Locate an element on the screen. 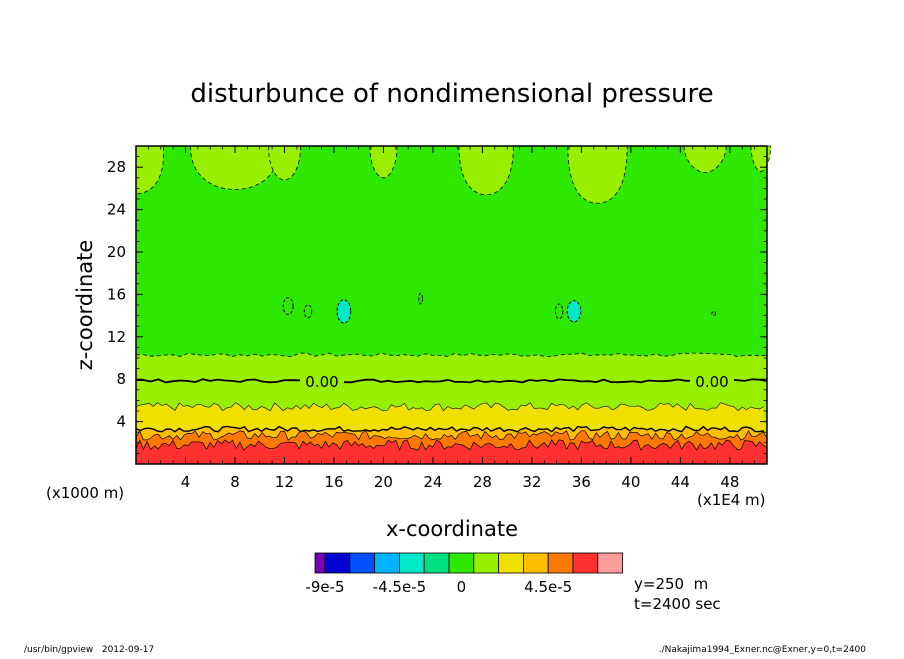 The width and height of the screenshot is (904, 659). x-tick-label: 4 is located at coordinates (186, 482).